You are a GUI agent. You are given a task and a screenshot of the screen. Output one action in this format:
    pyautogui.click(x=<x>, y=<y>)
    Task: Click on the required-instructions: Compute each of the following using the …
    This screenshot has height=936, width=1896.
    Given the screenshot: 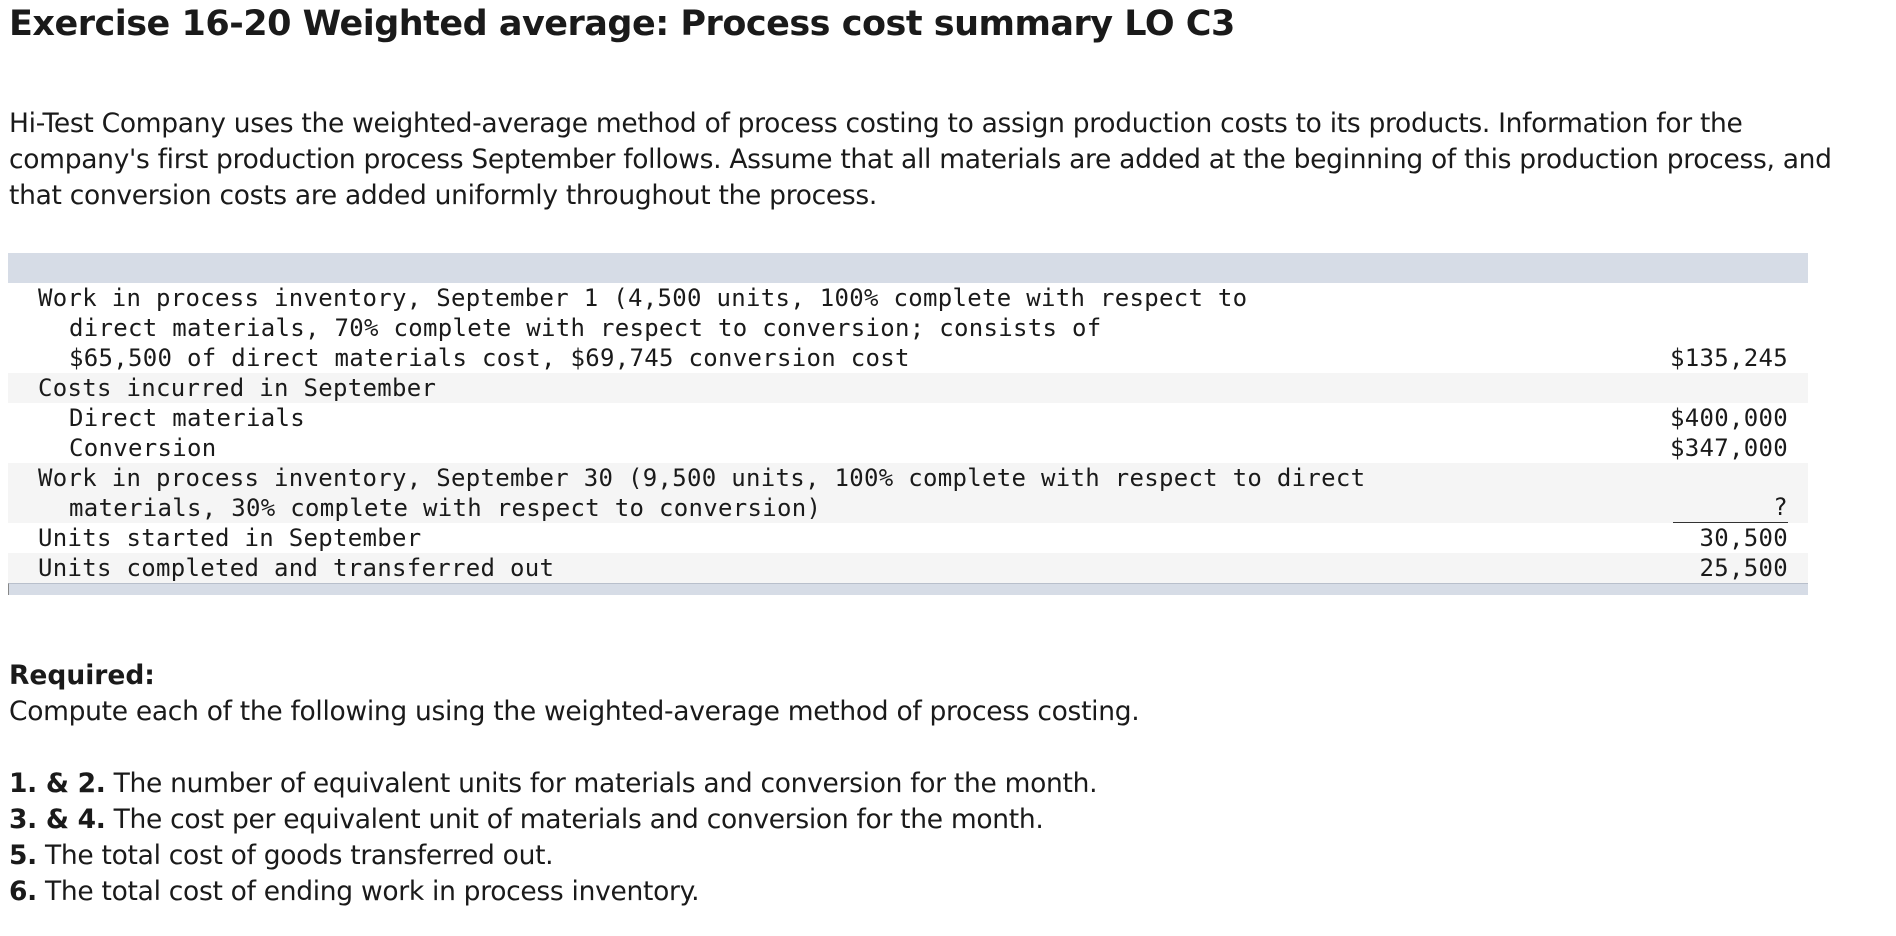 What is the action you would take?
    pyautogui.click(x=574, y=711)
    